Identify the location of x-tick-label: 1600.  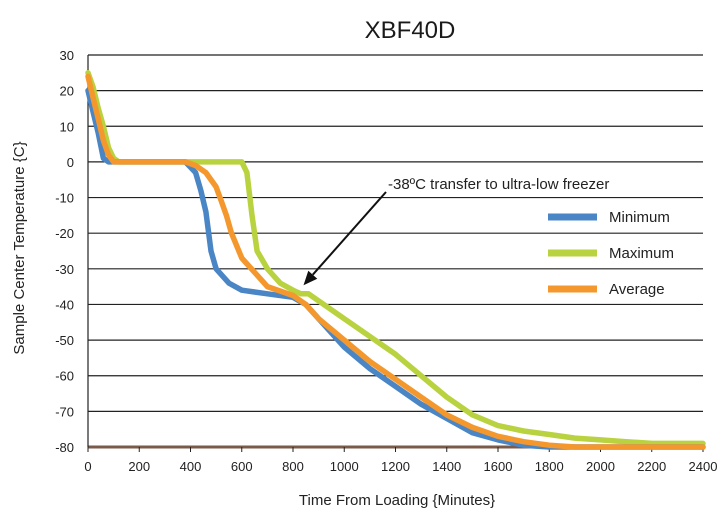
(498, 466).